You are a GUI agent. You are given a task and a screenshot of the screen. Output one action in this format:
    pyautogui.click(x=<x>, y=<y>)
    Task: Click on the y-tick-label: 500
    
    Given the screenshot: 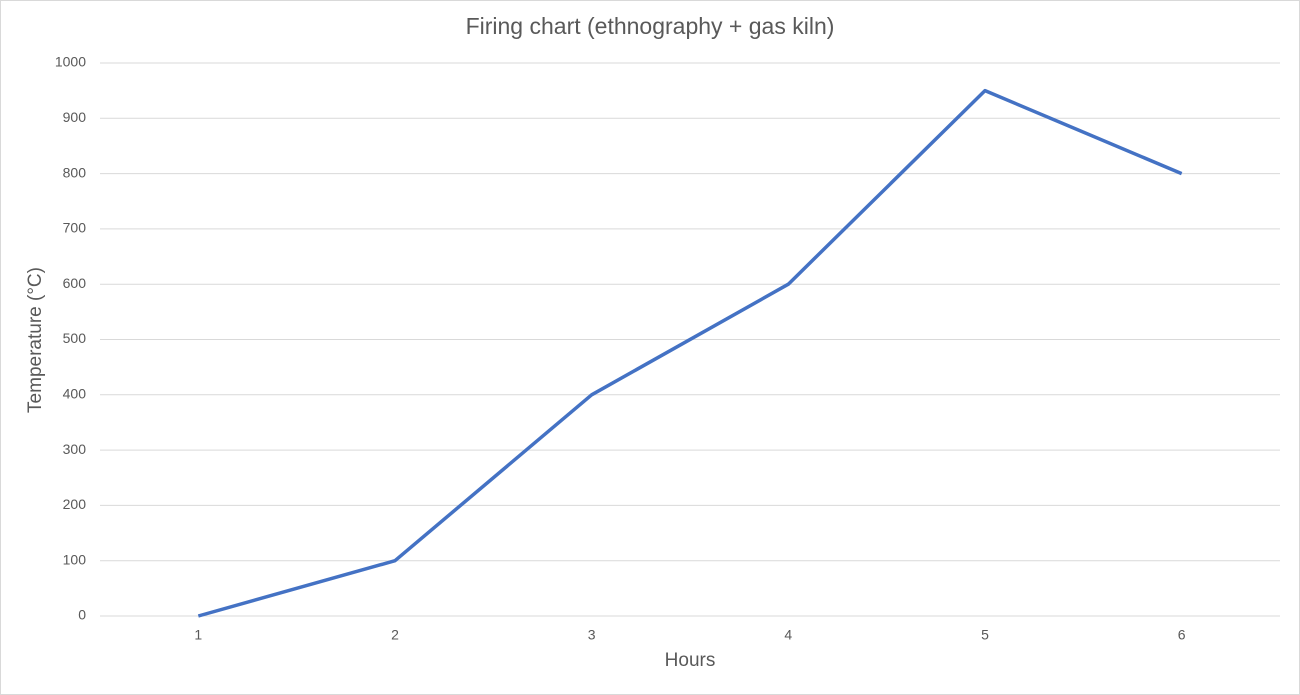 What is the action you would take?
    pyautogui.click(x=75, y=338)
    